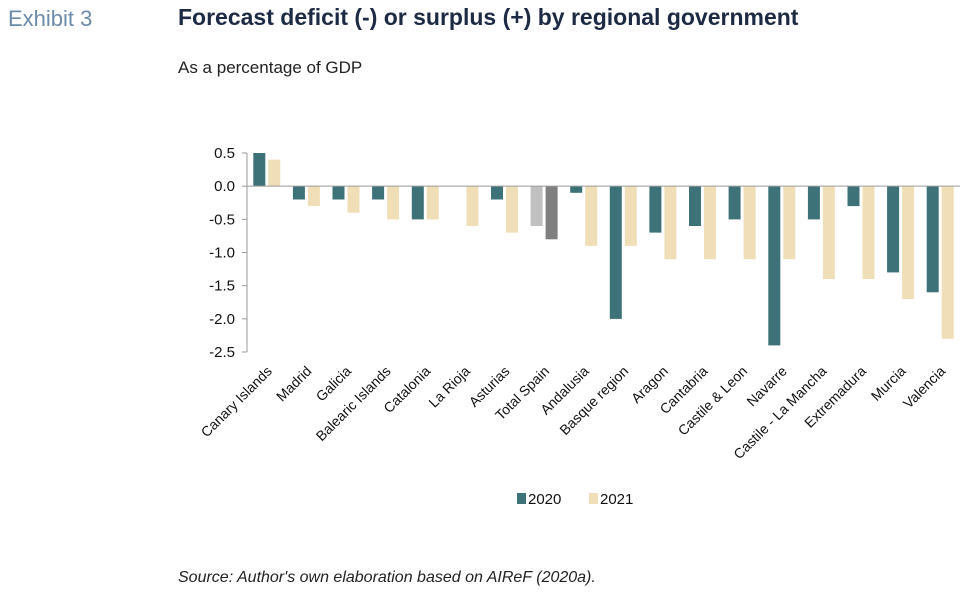 This screenshot has width=969, height=603. I want to click on y-tick-label: -1.5, so click(222, 286).